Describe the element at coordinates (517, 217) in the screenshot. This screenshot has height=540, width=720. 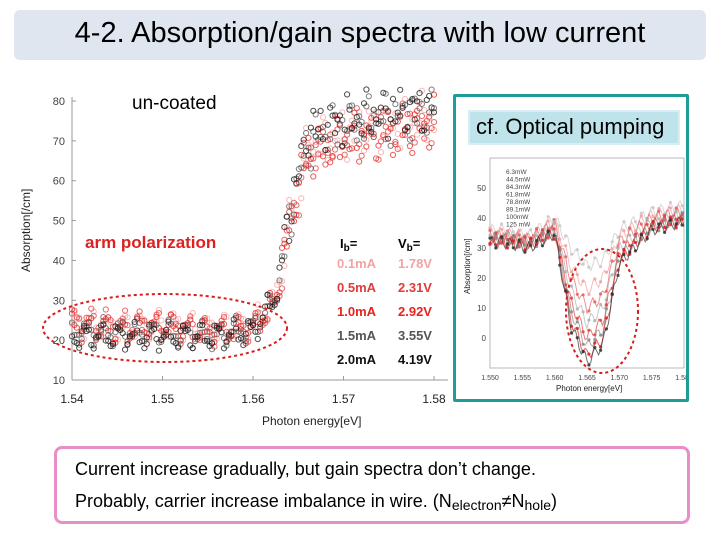
I see `inset-legend-entry: 100mW` at that location.